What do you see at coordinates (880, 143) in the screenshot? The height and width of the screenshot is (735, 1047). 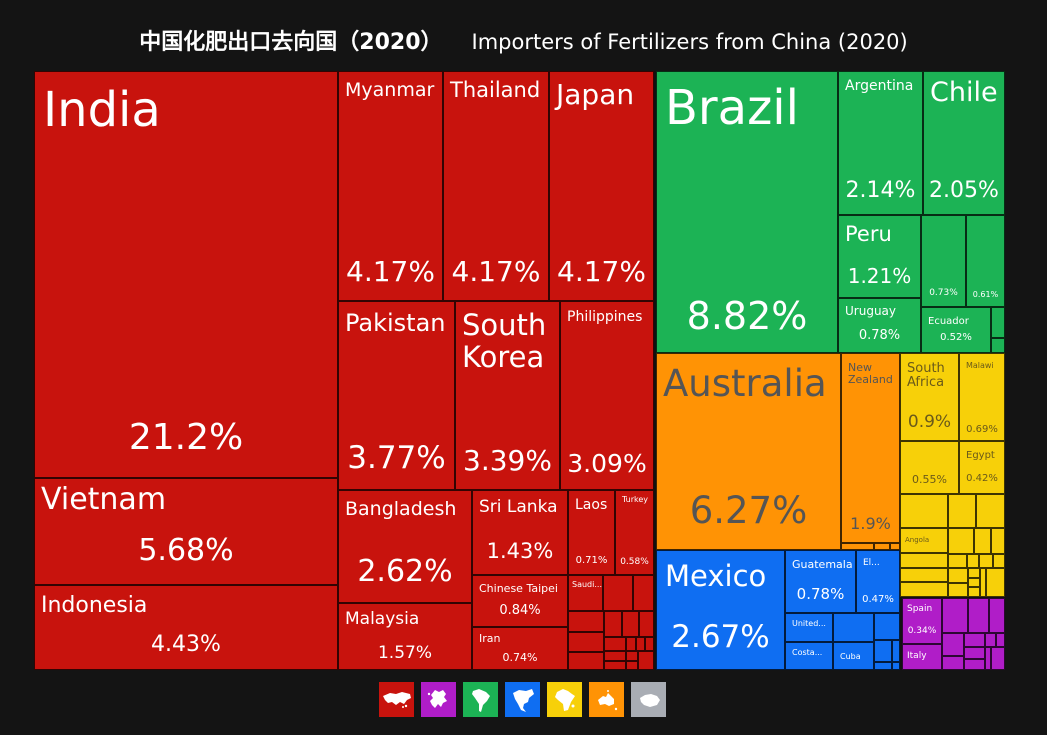 I see `tile-argentina: Argentina 2.14%` at bounding box center [880, 143].